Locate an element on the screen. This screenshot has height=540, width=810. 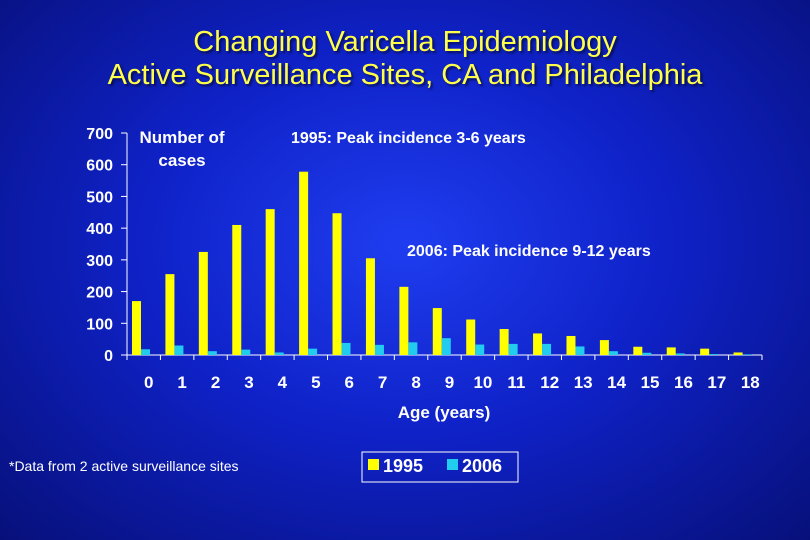
y-tick-label: 700 is located at coordinates (99, 134).